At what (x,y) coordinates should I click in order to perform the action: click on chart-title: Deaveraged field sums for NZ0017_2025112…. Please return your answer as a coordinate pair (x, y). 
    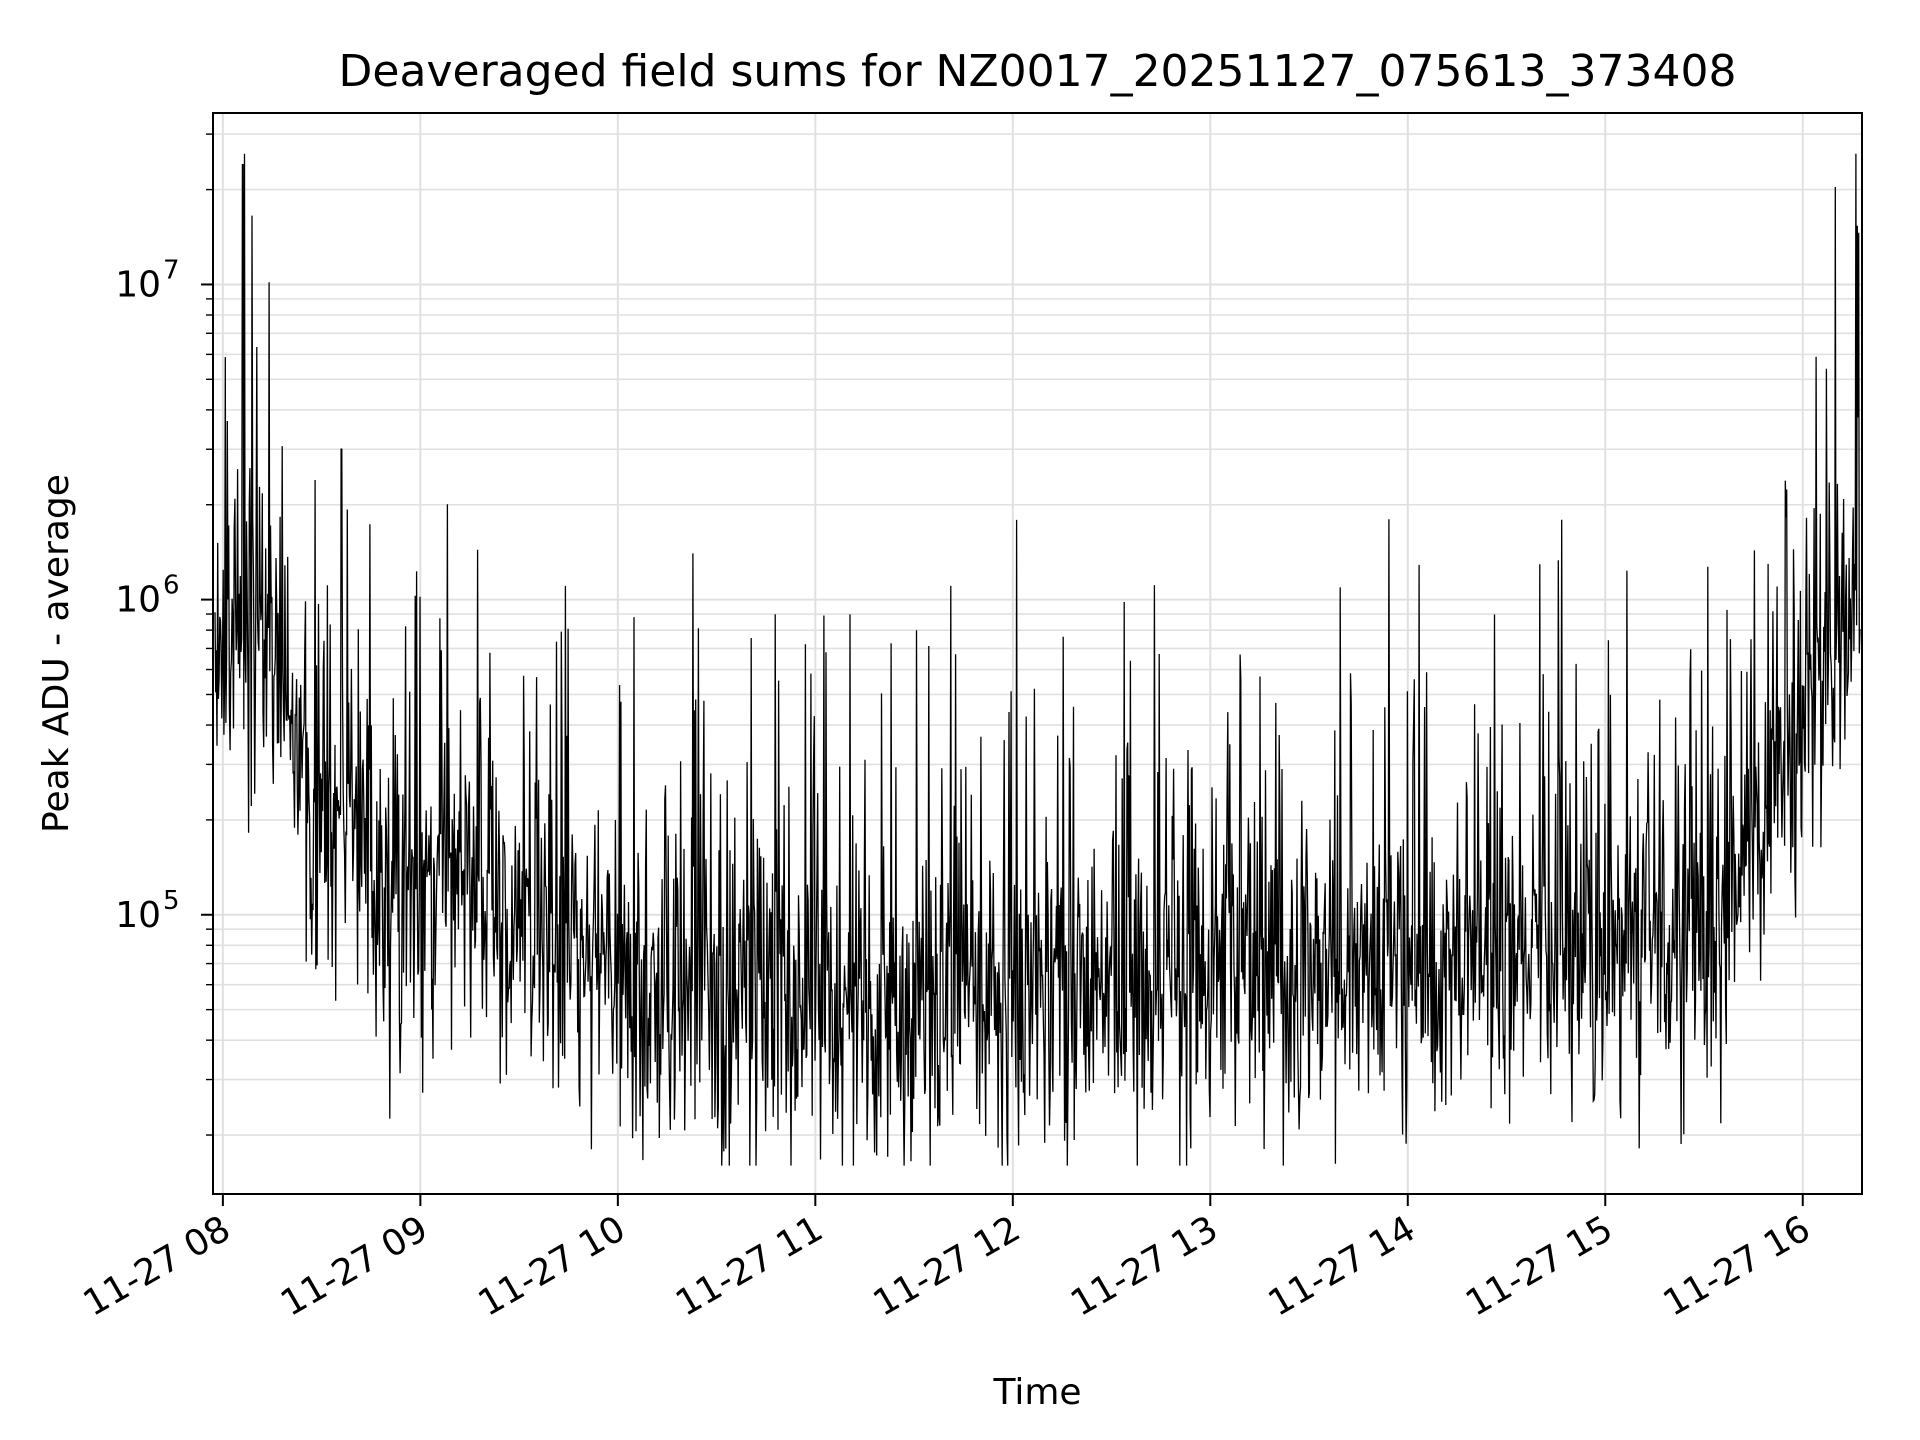
    Looking at the image, I should click on (1038, 71).